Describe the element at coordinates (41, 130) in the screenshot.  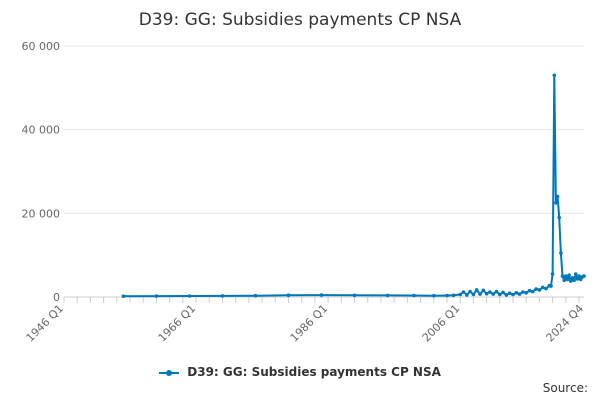
I see `y-tick-label: 40 000` at that location.